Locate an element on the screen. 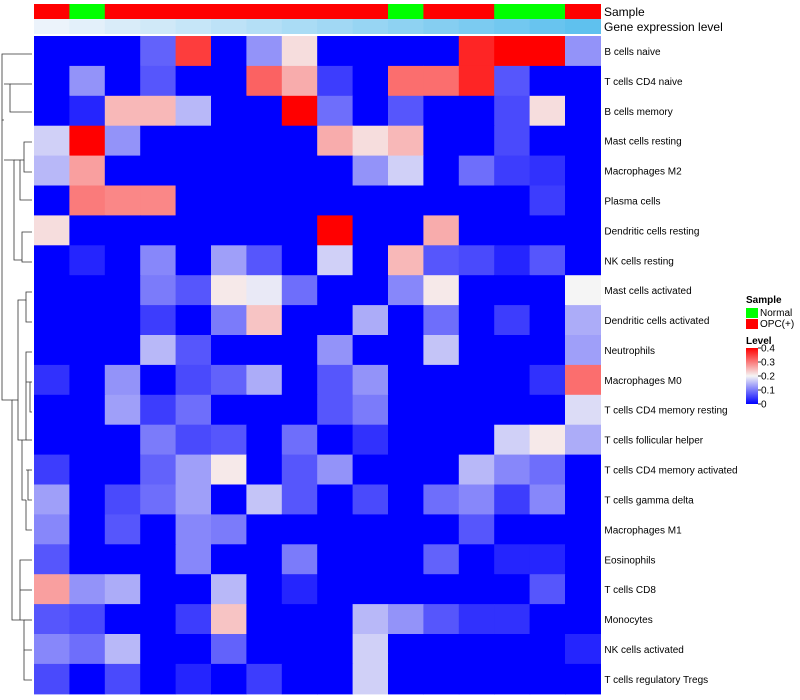  row-label: T cells CD4 naive is located at coordinates (643, 82).